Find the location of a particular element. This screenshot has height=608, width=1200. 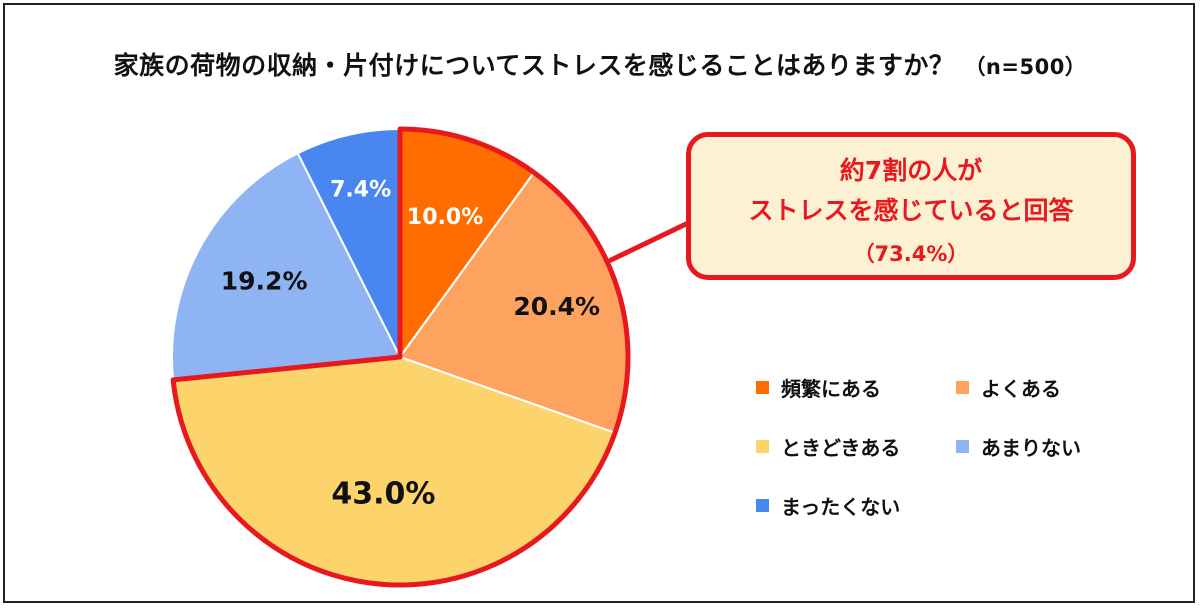

legend-label-never: まったくない is located at coordinates (841, 506).